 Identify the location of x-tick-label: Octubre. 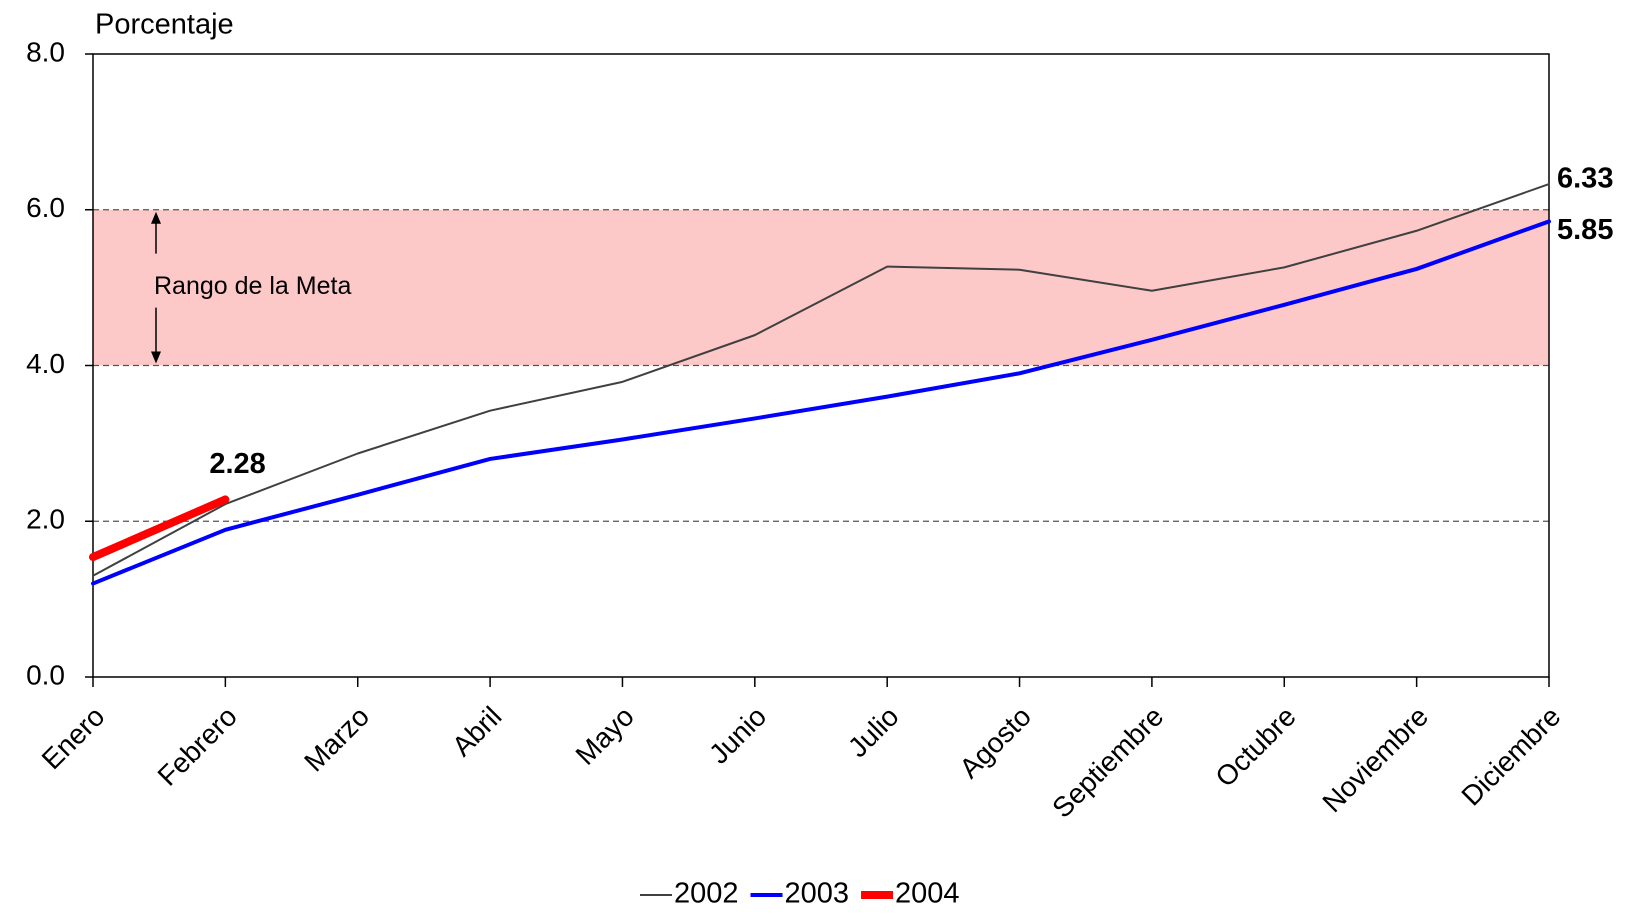
(1255, 747).